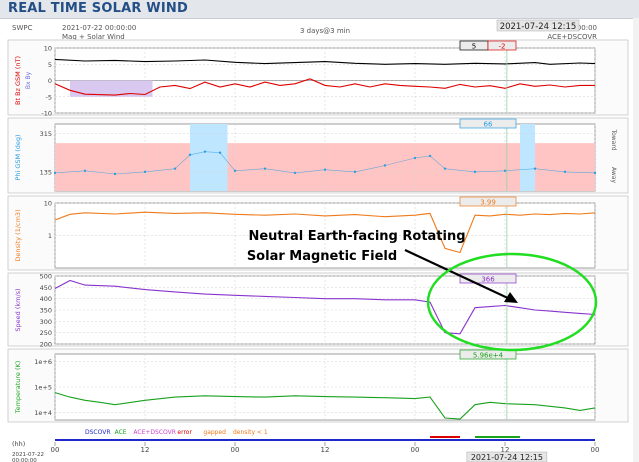  What do you see at coordinates (121, 432) in the screenshot?
I see `status-legend-item: ACE` at bounding box center [121, 432].